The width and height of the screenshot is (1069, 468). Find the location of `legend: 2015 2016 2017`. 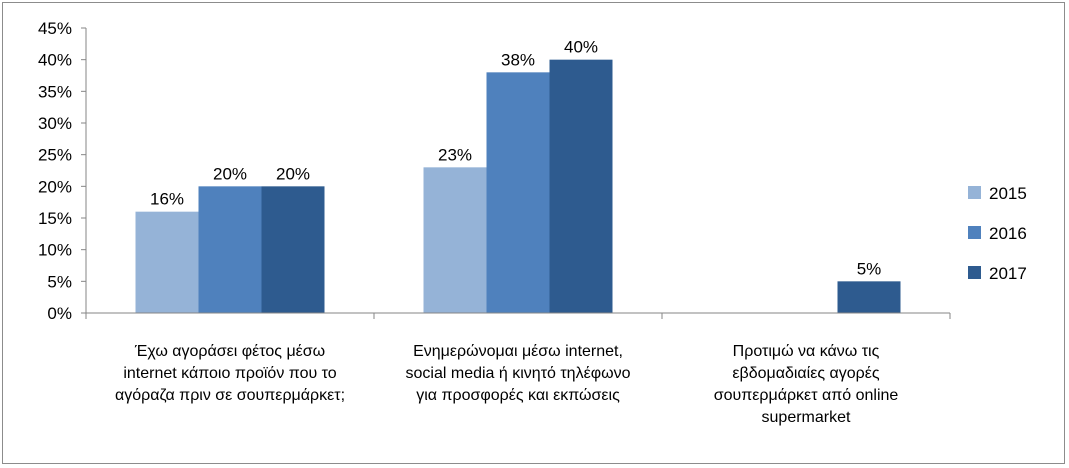

legend: 2015 2016 2017 is located at coordinates (997, 233).